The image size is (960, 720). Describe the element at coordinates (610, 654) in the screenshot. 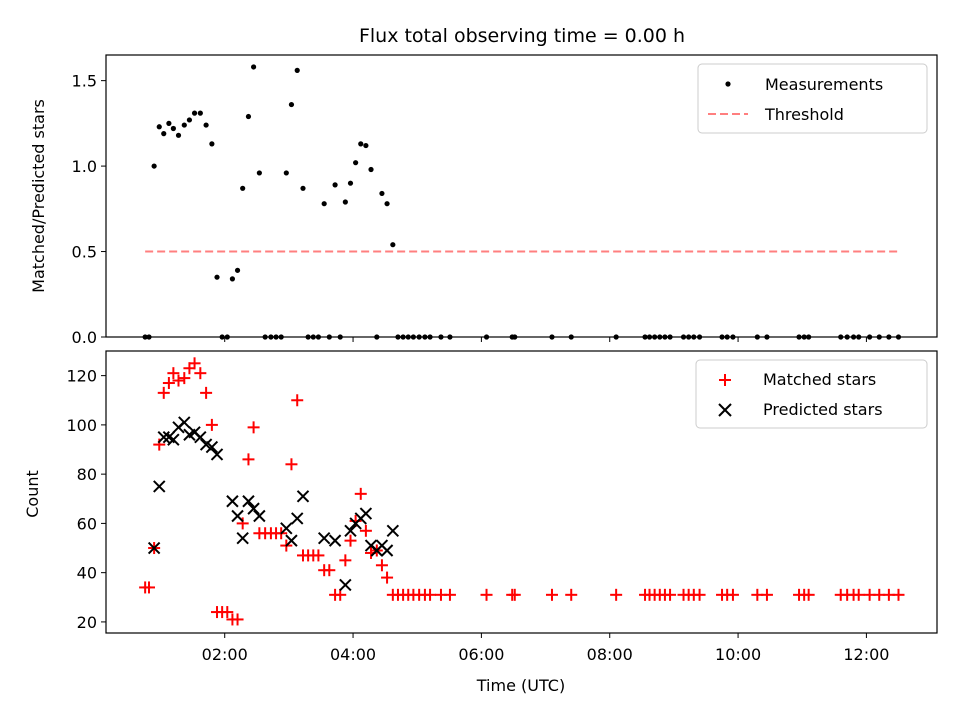

I see `x-tick-label: 08:00` at that location.